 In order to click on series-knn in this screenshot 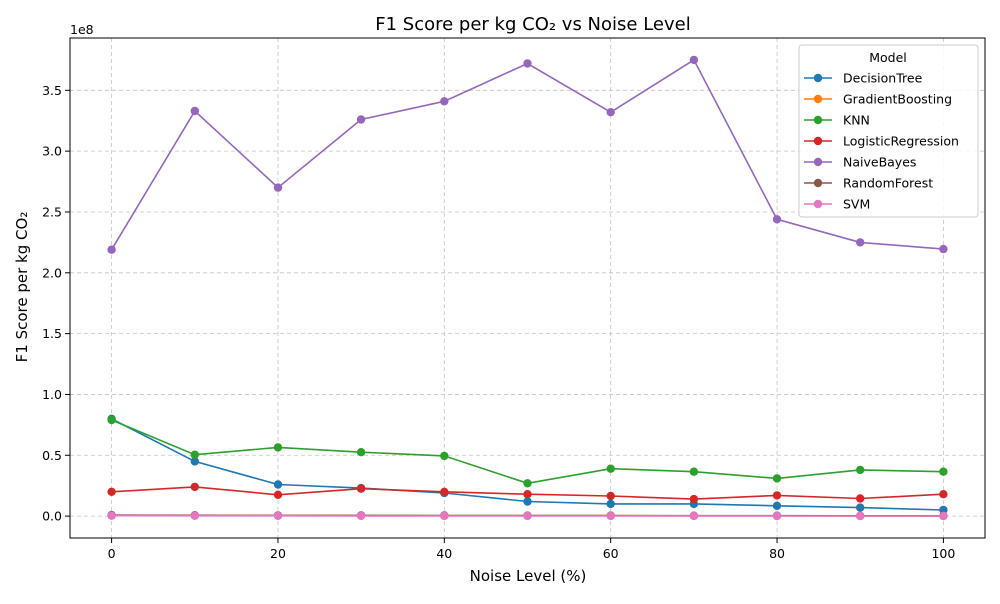, I will do `click(527, 452)`.